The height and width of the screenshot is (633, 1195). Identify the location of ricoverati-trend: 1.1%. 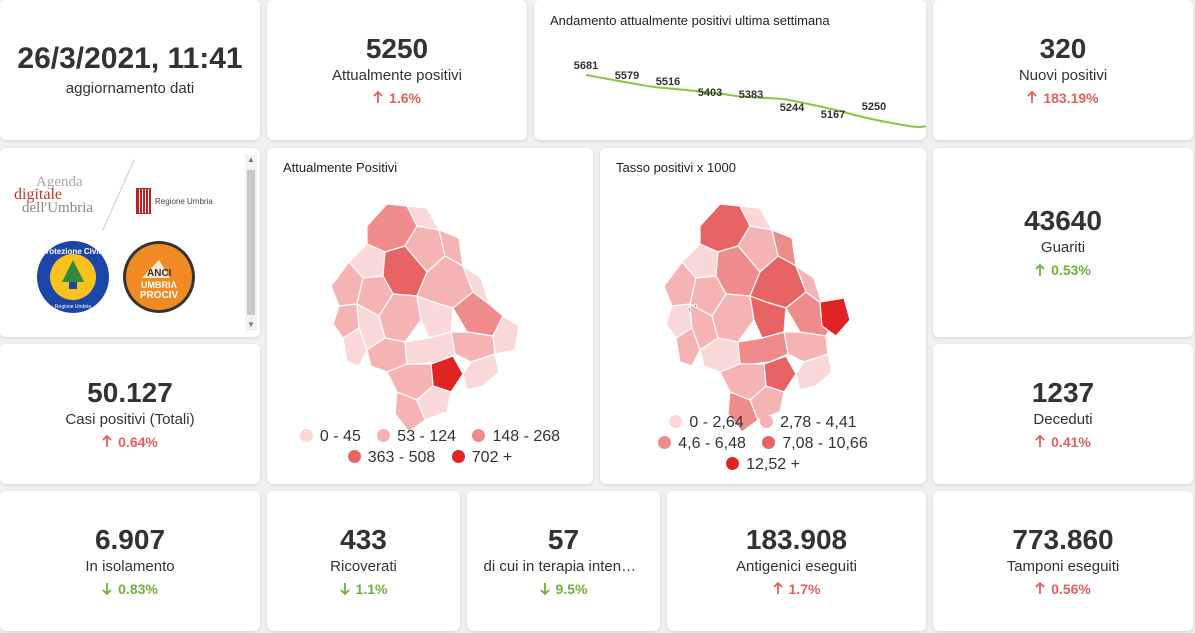
(363, 588).